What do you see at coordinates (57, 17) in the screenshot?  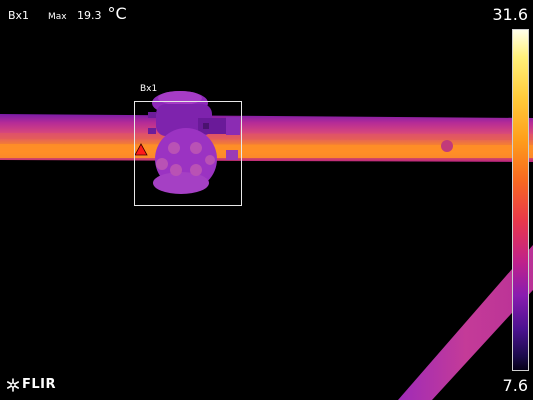 I see `max-label: Max` at bounding box center [57, 17].